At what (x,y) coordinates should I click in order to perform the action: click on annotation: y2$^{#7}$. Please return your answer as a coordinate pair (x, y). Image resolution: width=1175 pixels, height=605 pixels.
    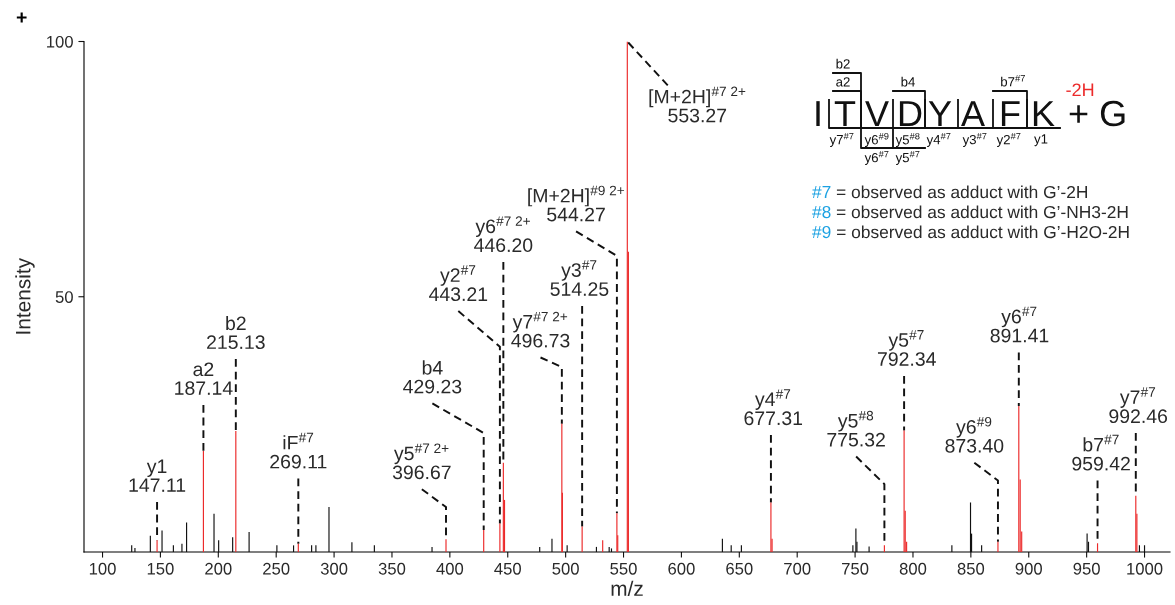
    Looking at the image, I should click on (1008, 139).